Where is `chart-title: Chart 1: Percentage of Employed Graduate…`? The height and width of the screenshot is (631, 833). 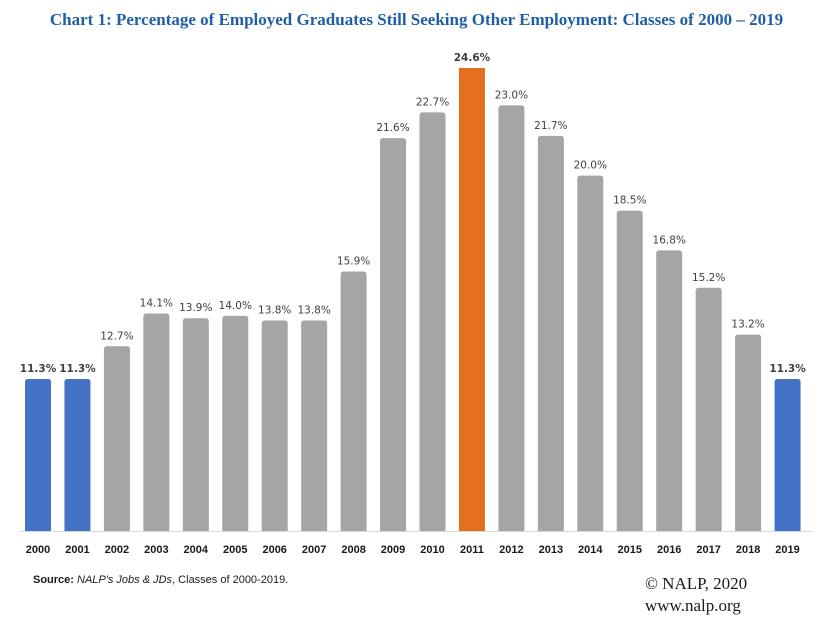
chart-title: Chart 1: Percentage of Employed Graduate… is located at coordinates (416, 19).